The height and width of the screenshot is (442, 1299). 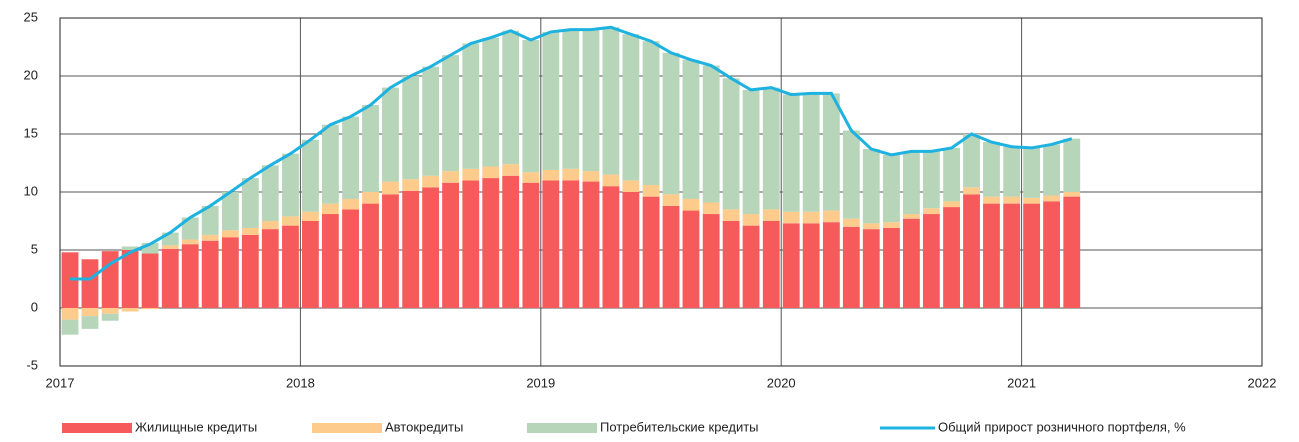 What do you see at coordinates (781, 382) in the screenshot?
I see `x-tick-label: 2020` at bounding box center [781, 382].